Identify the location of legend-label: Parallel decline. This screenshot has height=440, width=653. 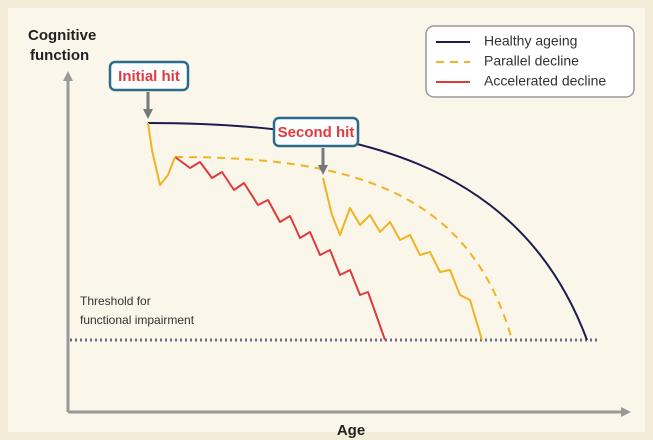
(531, 61).